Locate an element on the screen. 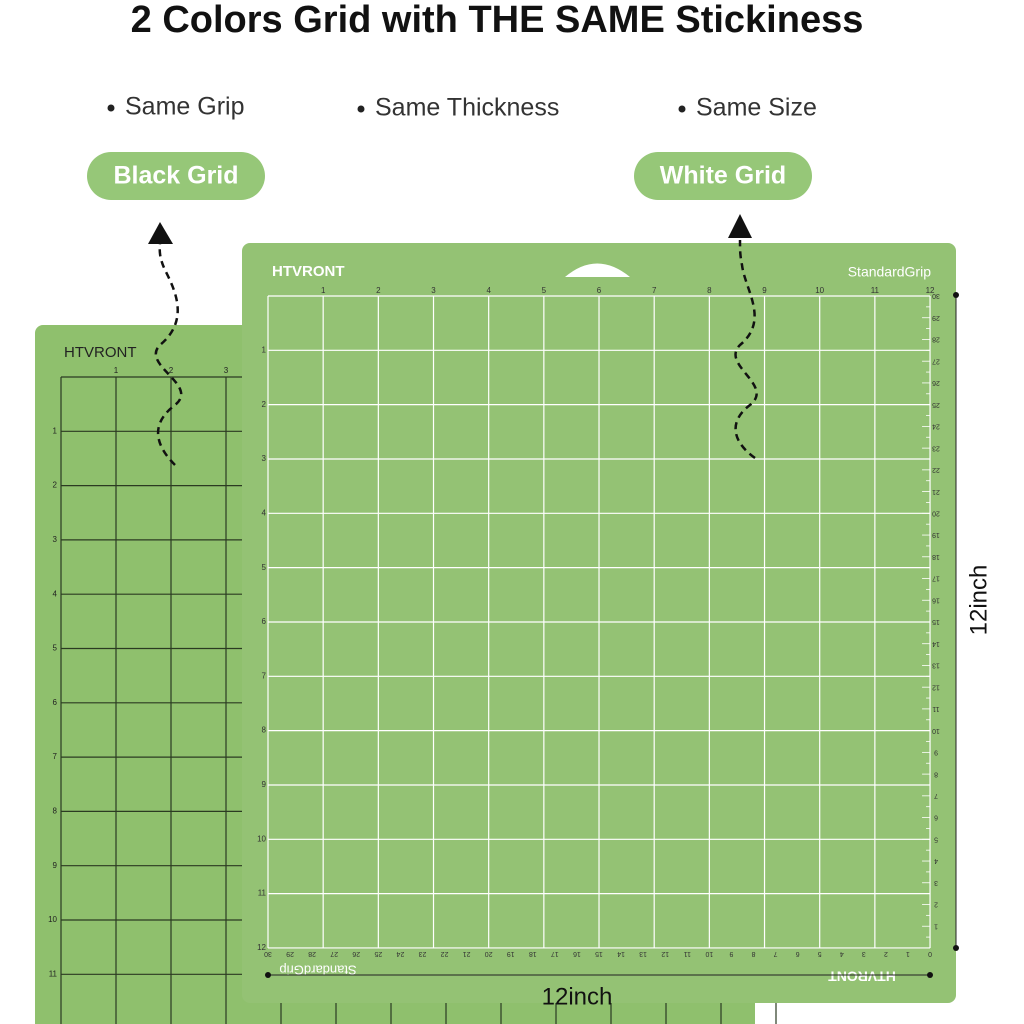  feature: Same Thickness is located at coordinates (467, 108).